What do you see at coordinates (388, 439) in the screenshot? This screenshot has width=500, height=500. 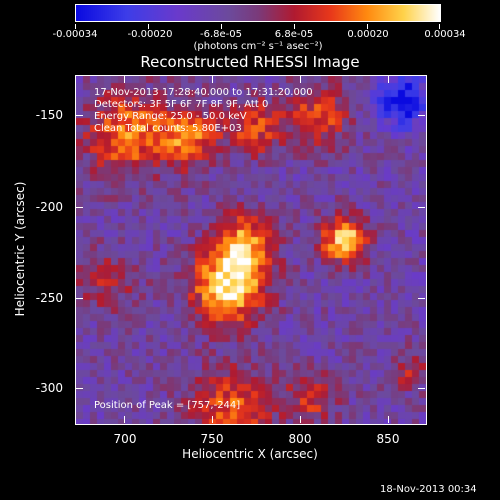 I see `x-tick-label: 850` at bounding box center [388, 439].